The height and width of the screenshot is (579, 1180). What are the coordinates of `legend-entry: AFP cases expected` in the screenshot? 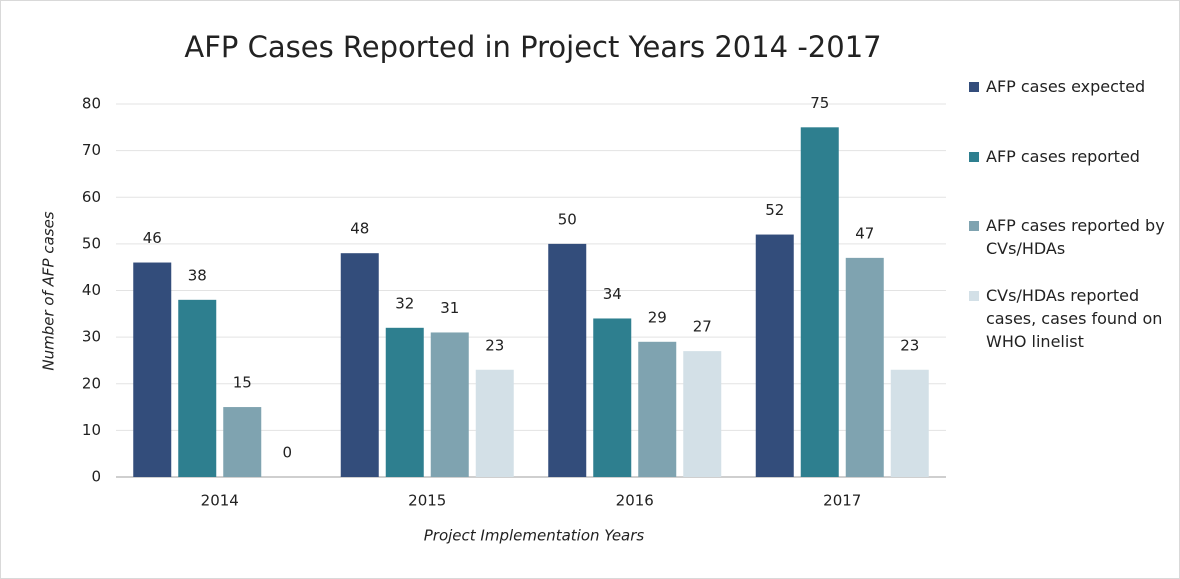 It's located at (1057, 86).